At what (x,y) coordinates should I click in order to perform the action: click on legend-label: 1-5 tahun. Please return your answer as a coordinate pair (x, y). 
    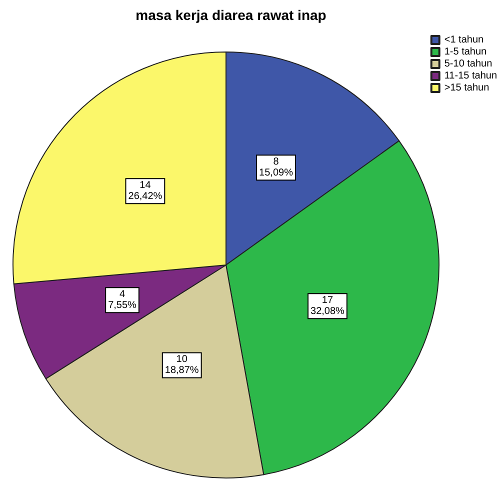
    Looking at the image, I should click on (465, 52).